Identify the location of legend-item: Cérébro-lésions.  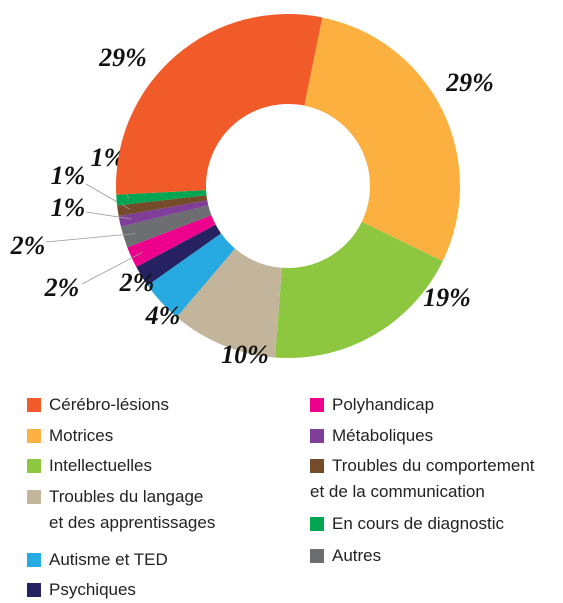
(98, 405).